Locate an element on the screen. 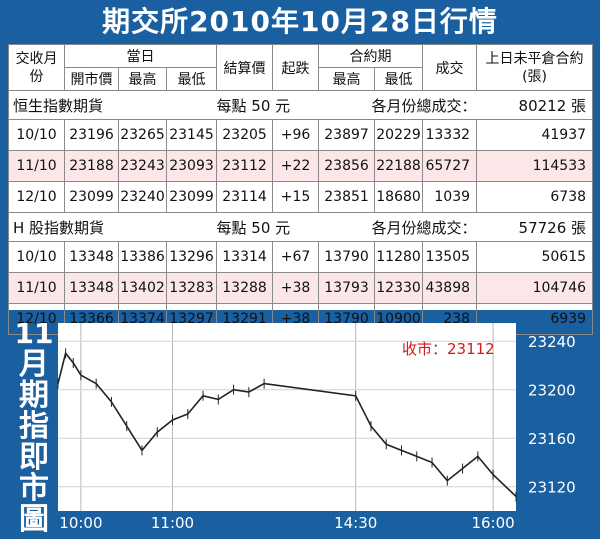 The height and width of the screenshot is (539, 600). table-cell: 104746 is located at coordinates (535, 288).